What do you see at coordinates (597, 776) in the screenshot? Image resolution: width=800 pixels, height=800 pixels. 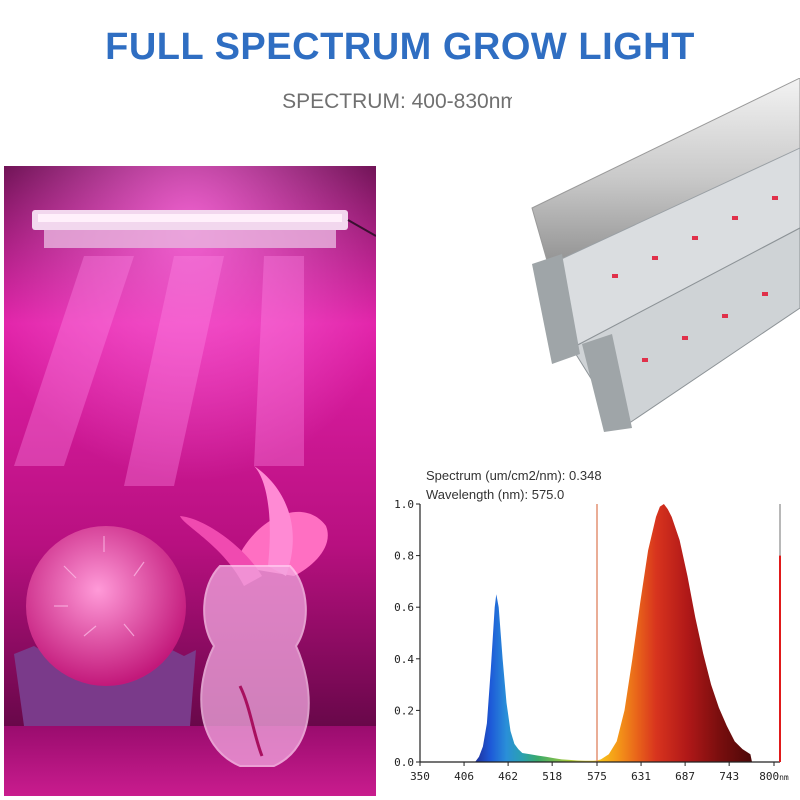 I see `x-tick-label: 575` at bounding box center [597, 776].